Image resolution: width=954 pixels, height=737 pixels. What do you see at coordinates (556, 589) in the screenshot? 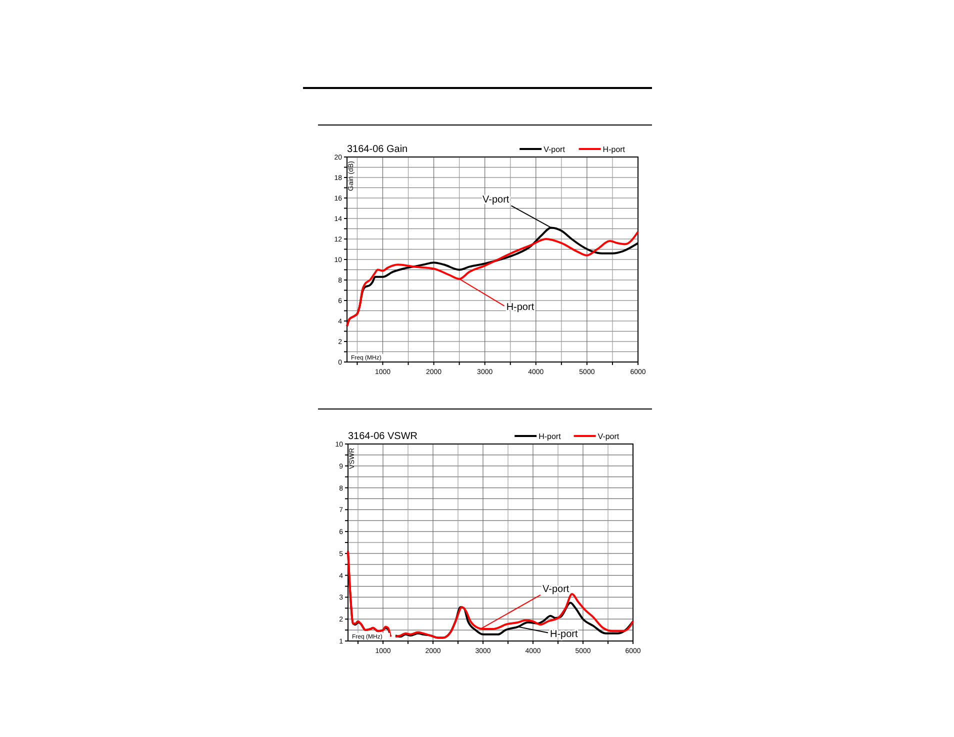
I see `annotation: V-port` at bounding box center [556, 589].